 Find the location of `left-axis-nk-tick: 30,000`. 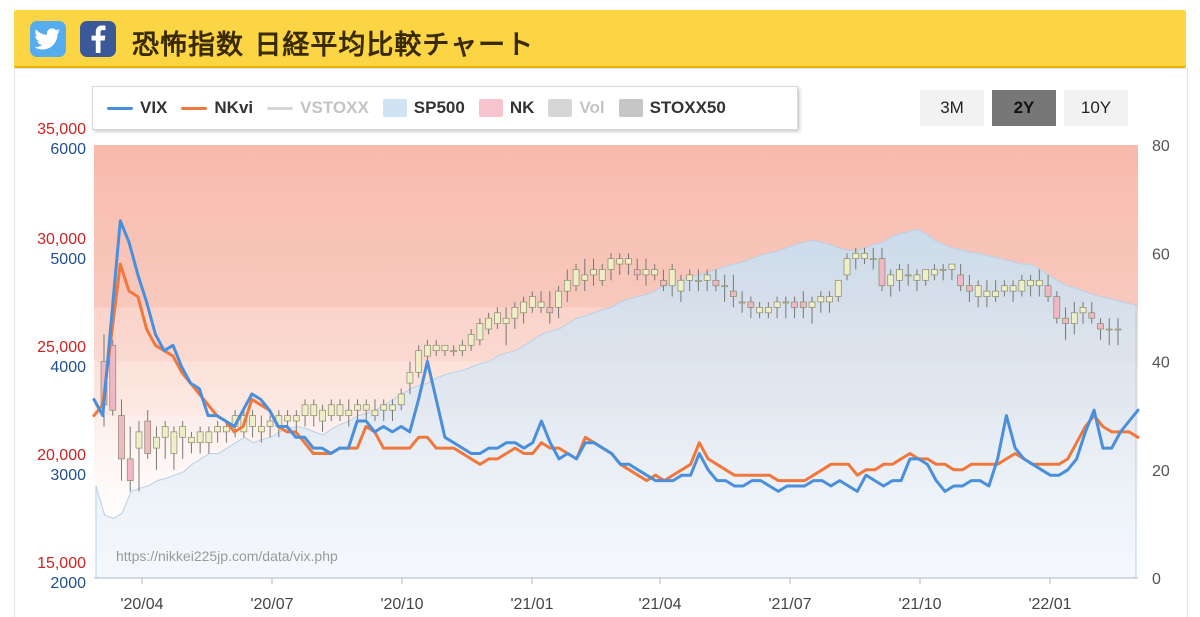

left-axis-nk-tick: 30,000 is located at coordinates (61, 239).